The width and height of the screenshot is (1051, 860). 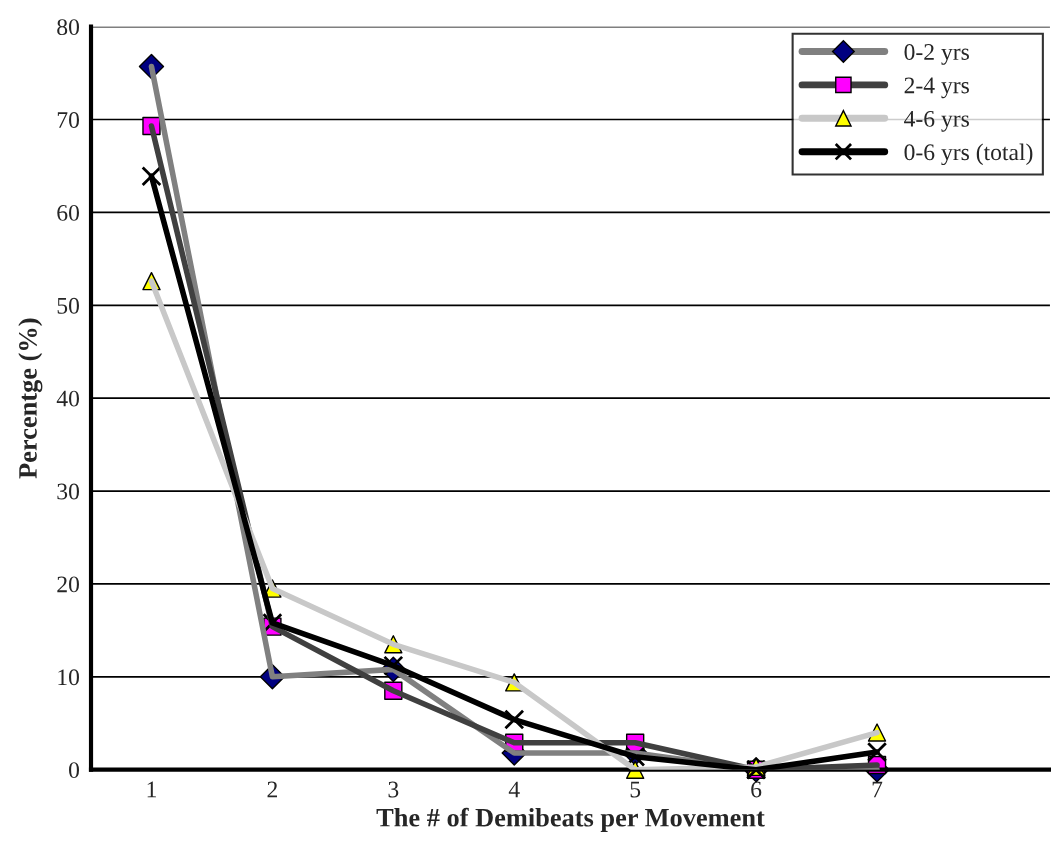 I want to click on x-tick-label: 3, so click(x=393, y=789).